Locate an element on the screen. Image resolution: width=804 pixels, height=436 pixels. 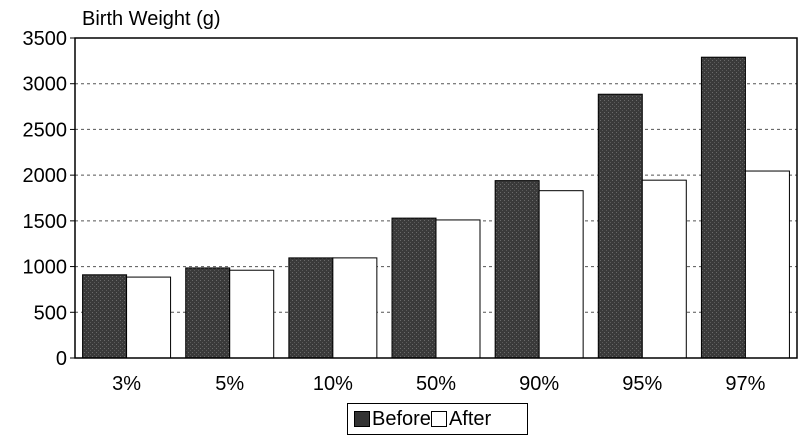
y-tick-labels: 0 500 1000 1500 2000 2500 3000 3500 is located at coordinates (45, 199).